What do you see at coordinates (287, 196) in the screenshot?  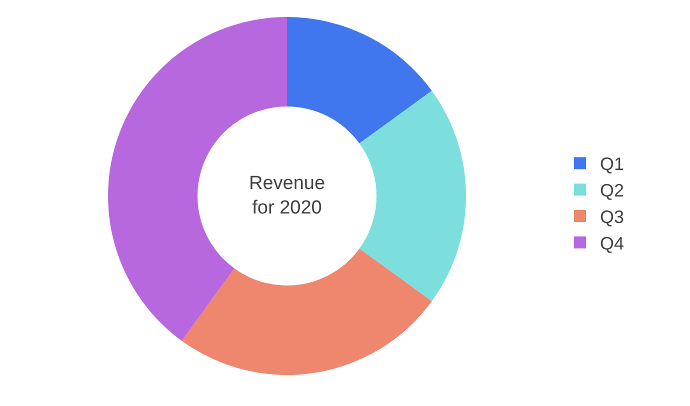 I see `text: Revenue for 2020` at bounding box center [287, 196].